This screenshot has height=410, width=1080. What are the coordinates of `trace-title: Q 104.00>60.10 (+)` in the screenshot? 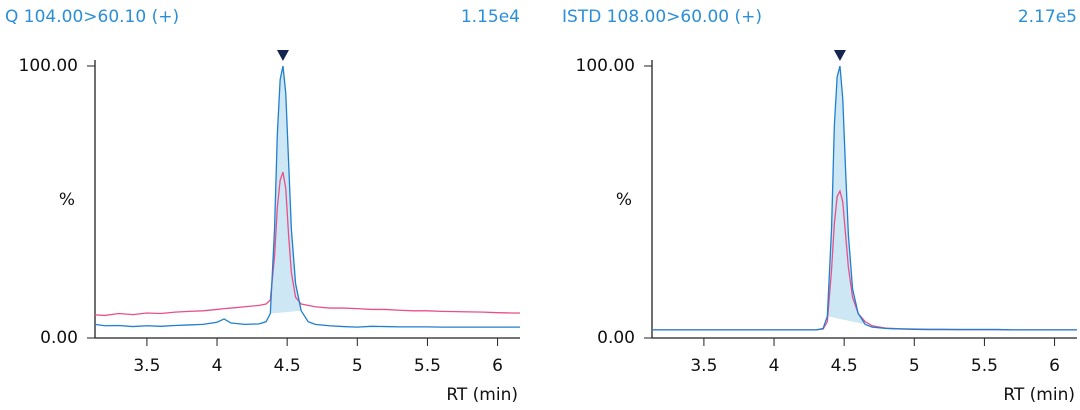 It's located at (92, 17).